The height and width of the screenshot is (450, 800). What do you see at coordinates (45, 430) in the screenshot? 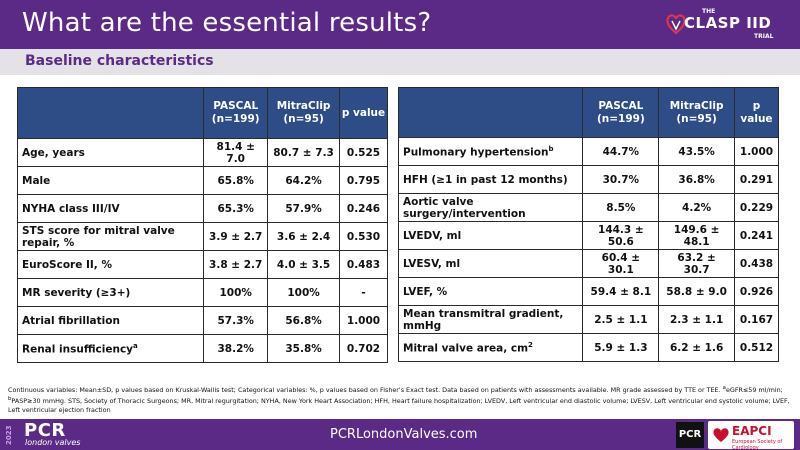
I see `pcr-logo: PCR` at bounding box center [45, 430].